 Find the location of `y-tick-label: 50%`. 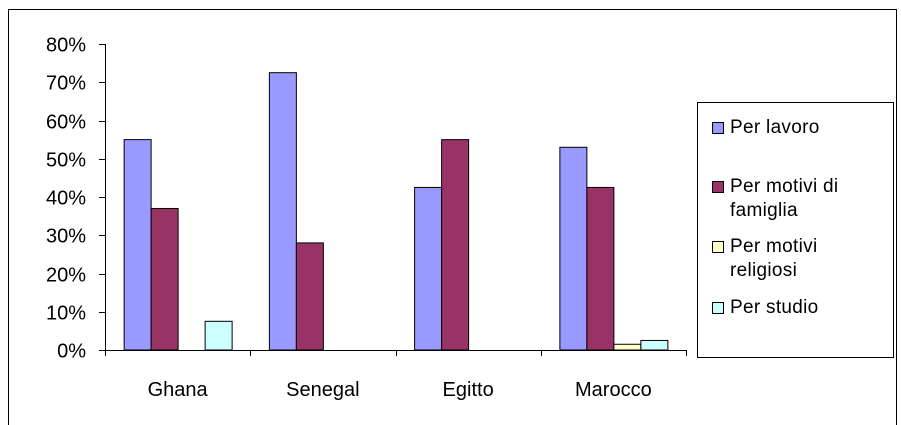

y-tick-label: 50% is located at coordinates (66, 161).